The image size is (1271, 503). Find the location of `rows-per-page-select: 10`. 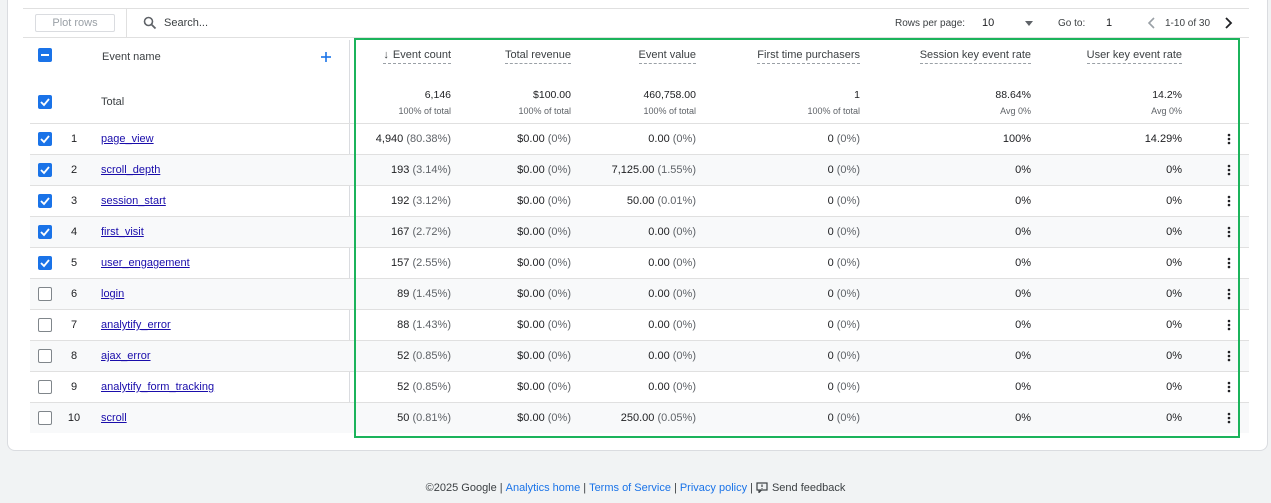

rows-per-page-select: 10 is located at coordinates (988, 23).